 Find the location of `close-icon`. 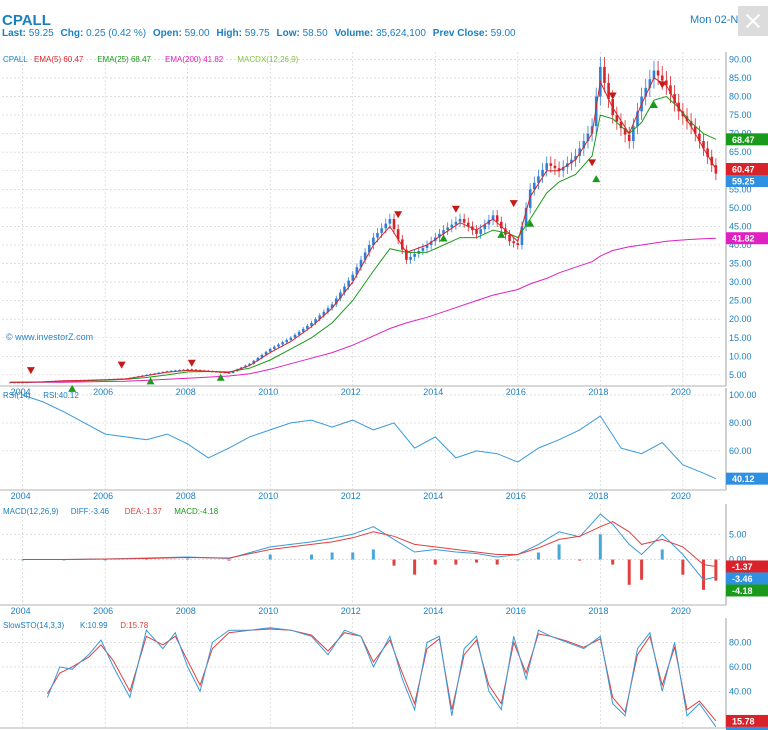

close-icon is located at coordinates (753, 21).